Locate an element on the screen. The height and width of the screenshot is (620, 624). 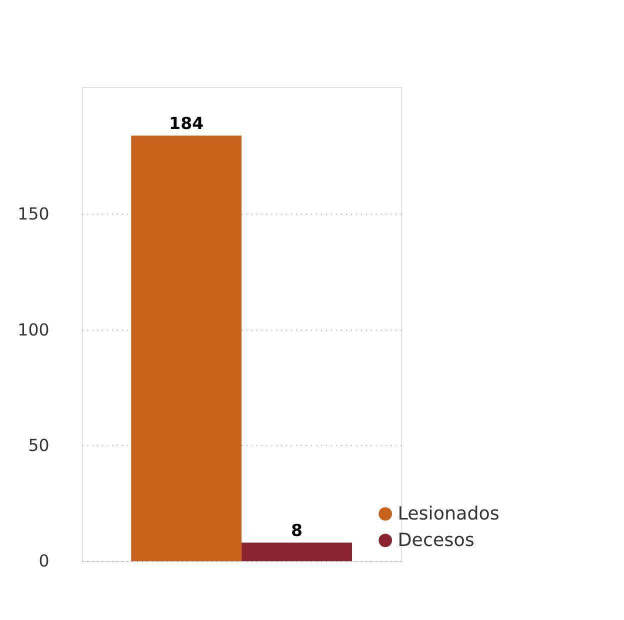
legend-label: Decesos is located at coordinates (436, 541).